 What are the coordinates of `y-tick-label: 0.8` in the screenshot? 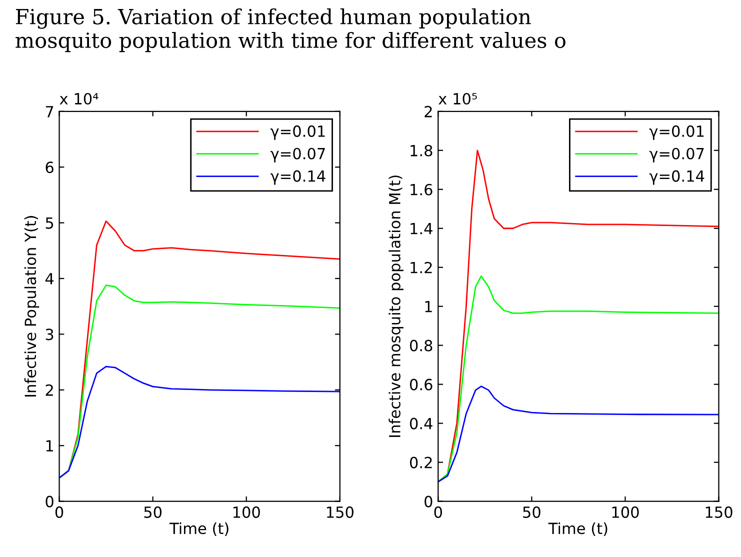 It's located at (421, 346).